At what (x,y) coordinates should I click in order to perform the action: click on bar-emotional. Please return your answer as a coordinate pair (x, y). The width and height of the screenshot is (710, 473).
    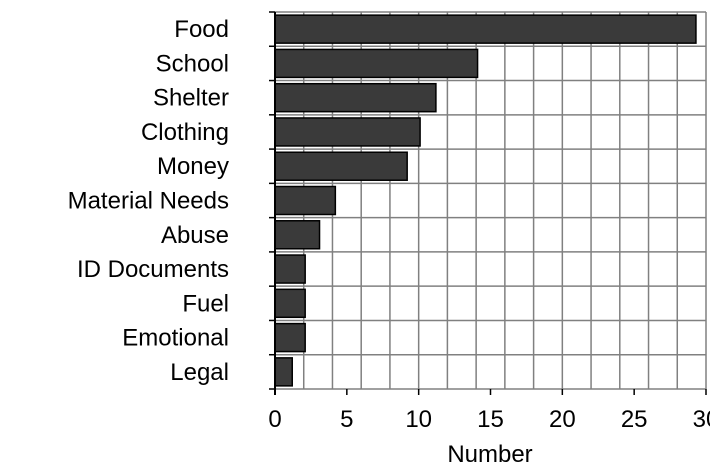
    Looking at the image, I should click on (290, 337).